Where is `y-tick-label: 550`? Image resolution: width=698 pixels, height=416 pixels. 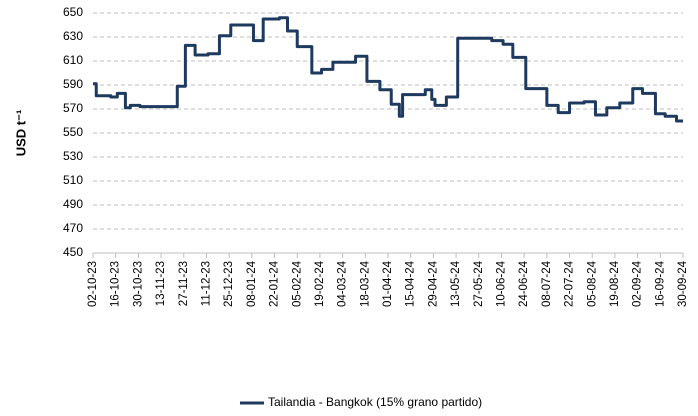 y-tick-label: 550 is located at coordinates (73, 132).